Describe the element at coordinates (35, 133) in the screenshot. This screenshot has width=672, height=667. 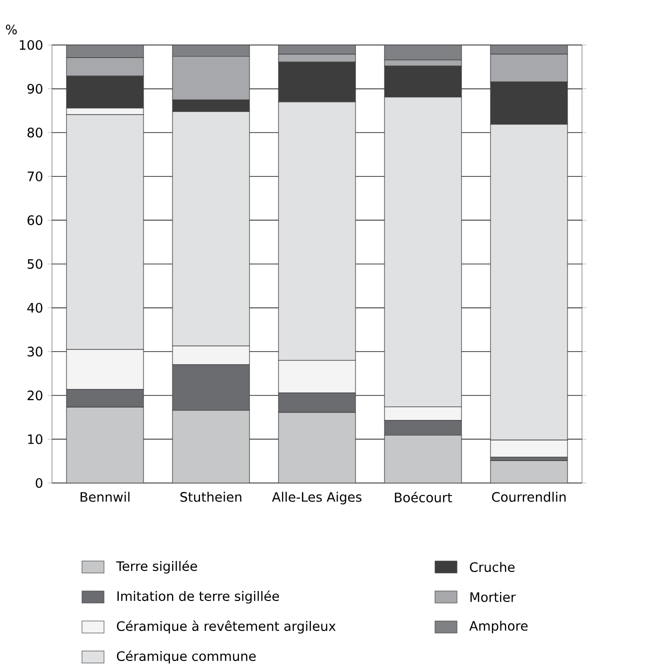
I see `y-tick-label: 80` at that location.